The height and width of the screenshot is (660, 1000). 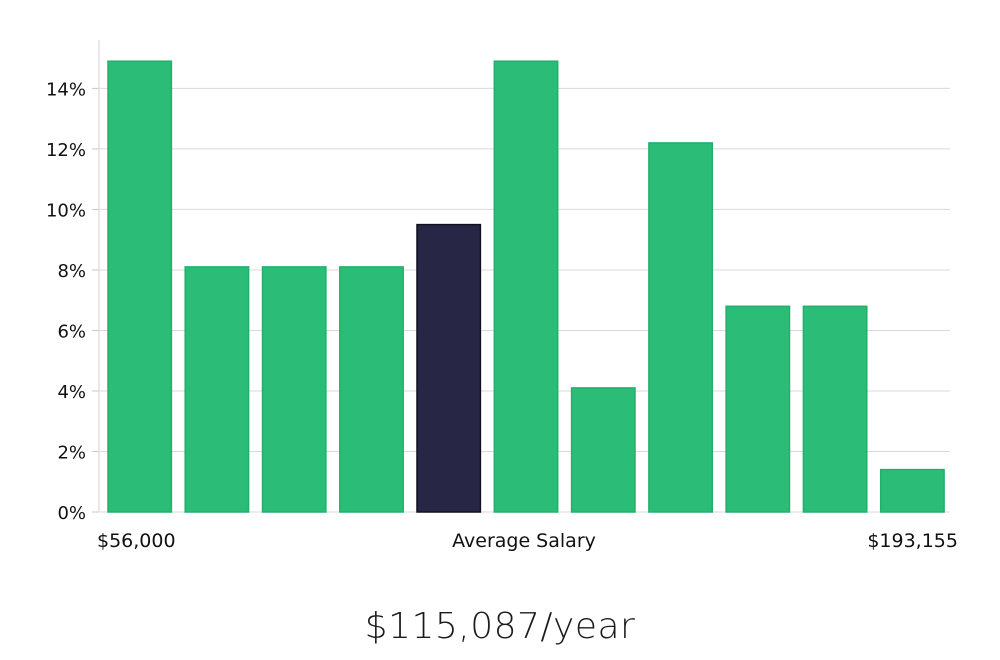 I want to click on y-tick-label: 10%, so click(x=66, y=210).